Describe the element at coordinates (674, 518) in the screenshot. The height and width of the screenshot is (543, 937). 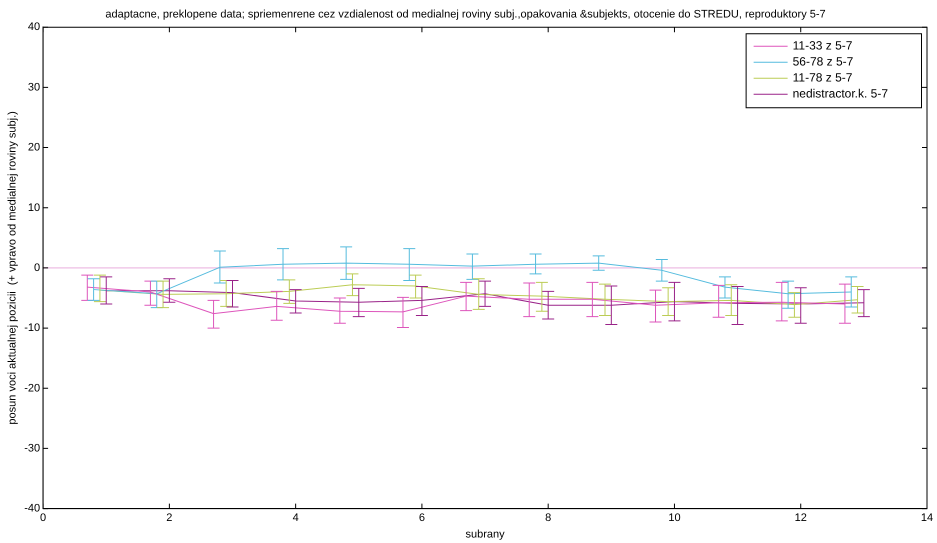
I see `x-tick-label: 10` at that location.